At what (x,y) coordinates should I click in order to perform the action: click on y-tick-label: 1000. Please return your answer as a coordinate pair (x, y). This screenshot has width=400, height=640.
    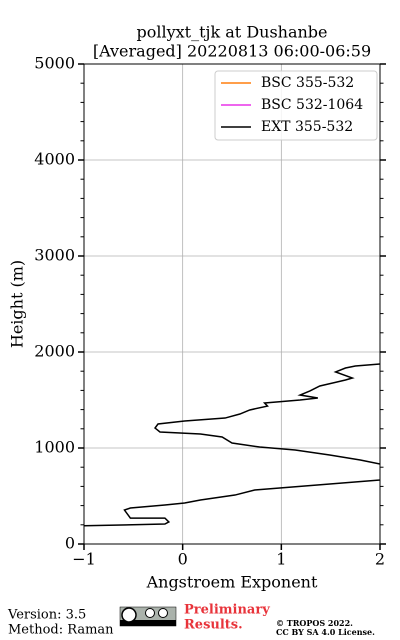
    Looking at the image, I should click on (54, 447).